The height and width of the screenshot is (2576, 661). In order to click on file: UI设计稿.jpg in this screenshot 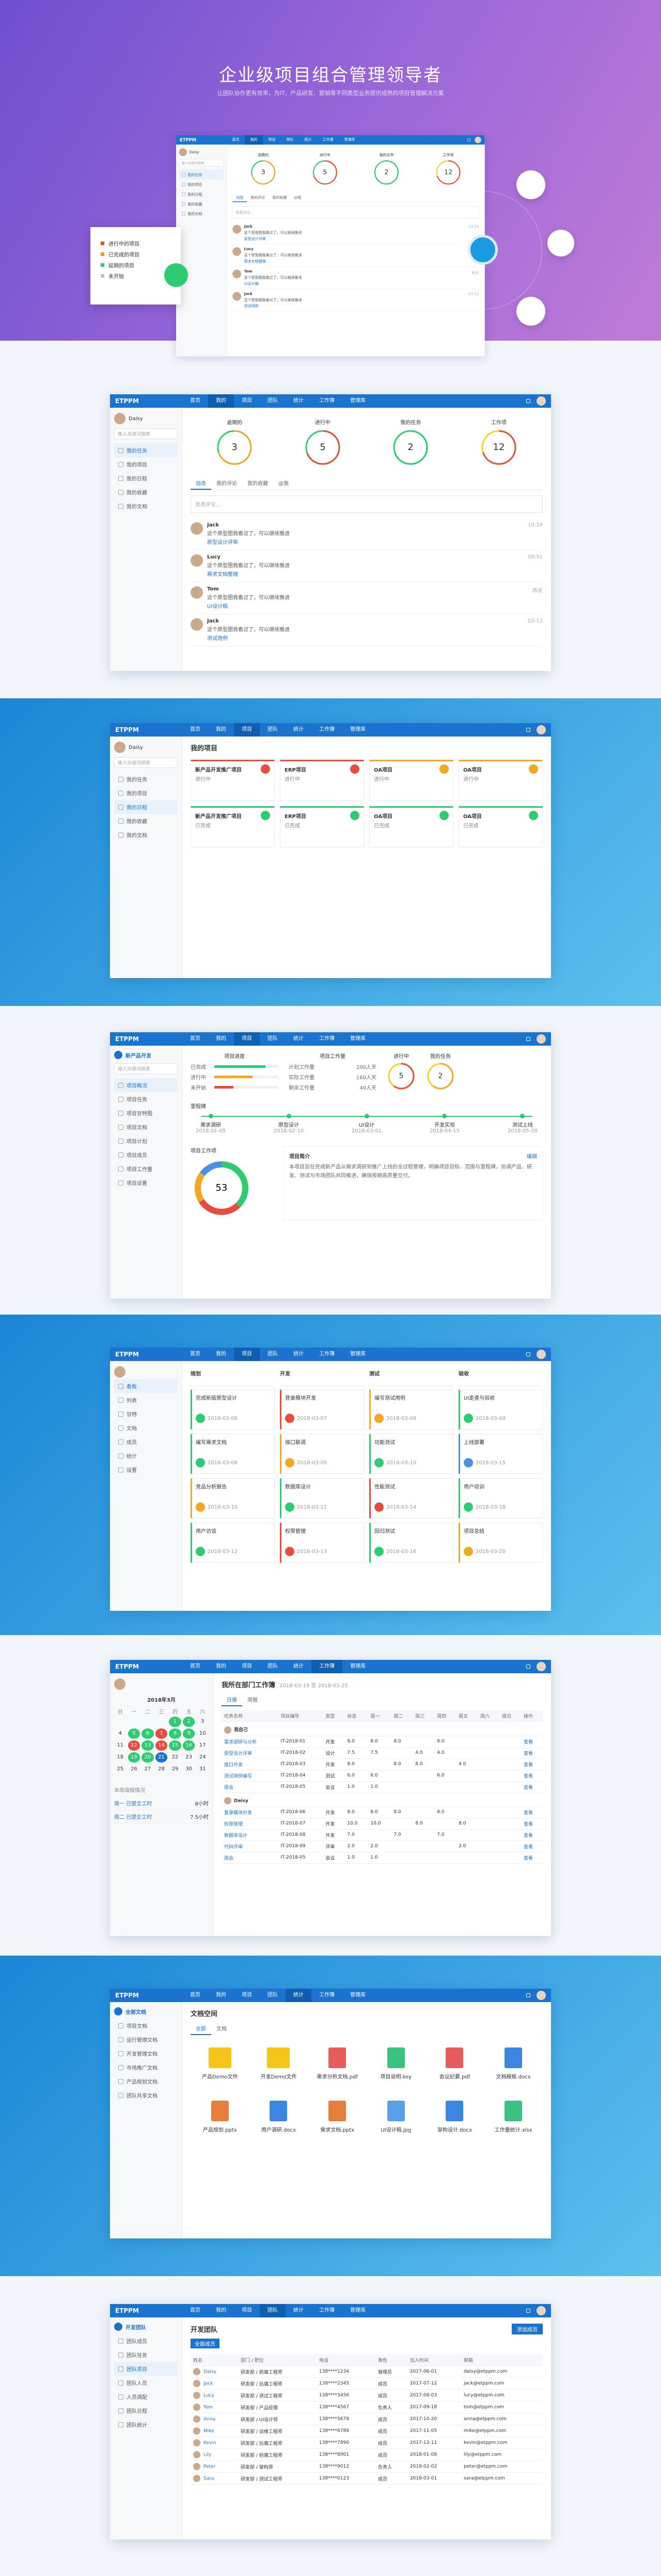, I will do `click(396, 2117)`.